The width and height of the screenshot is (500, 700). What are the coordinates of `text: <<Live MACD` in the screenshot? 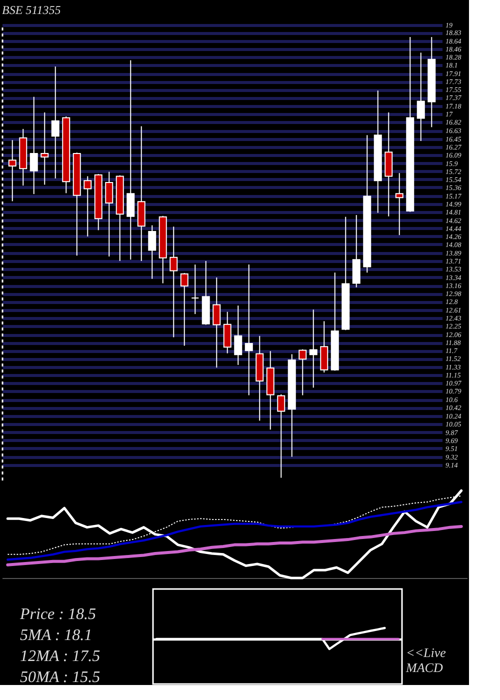 It's located at (425, 660).